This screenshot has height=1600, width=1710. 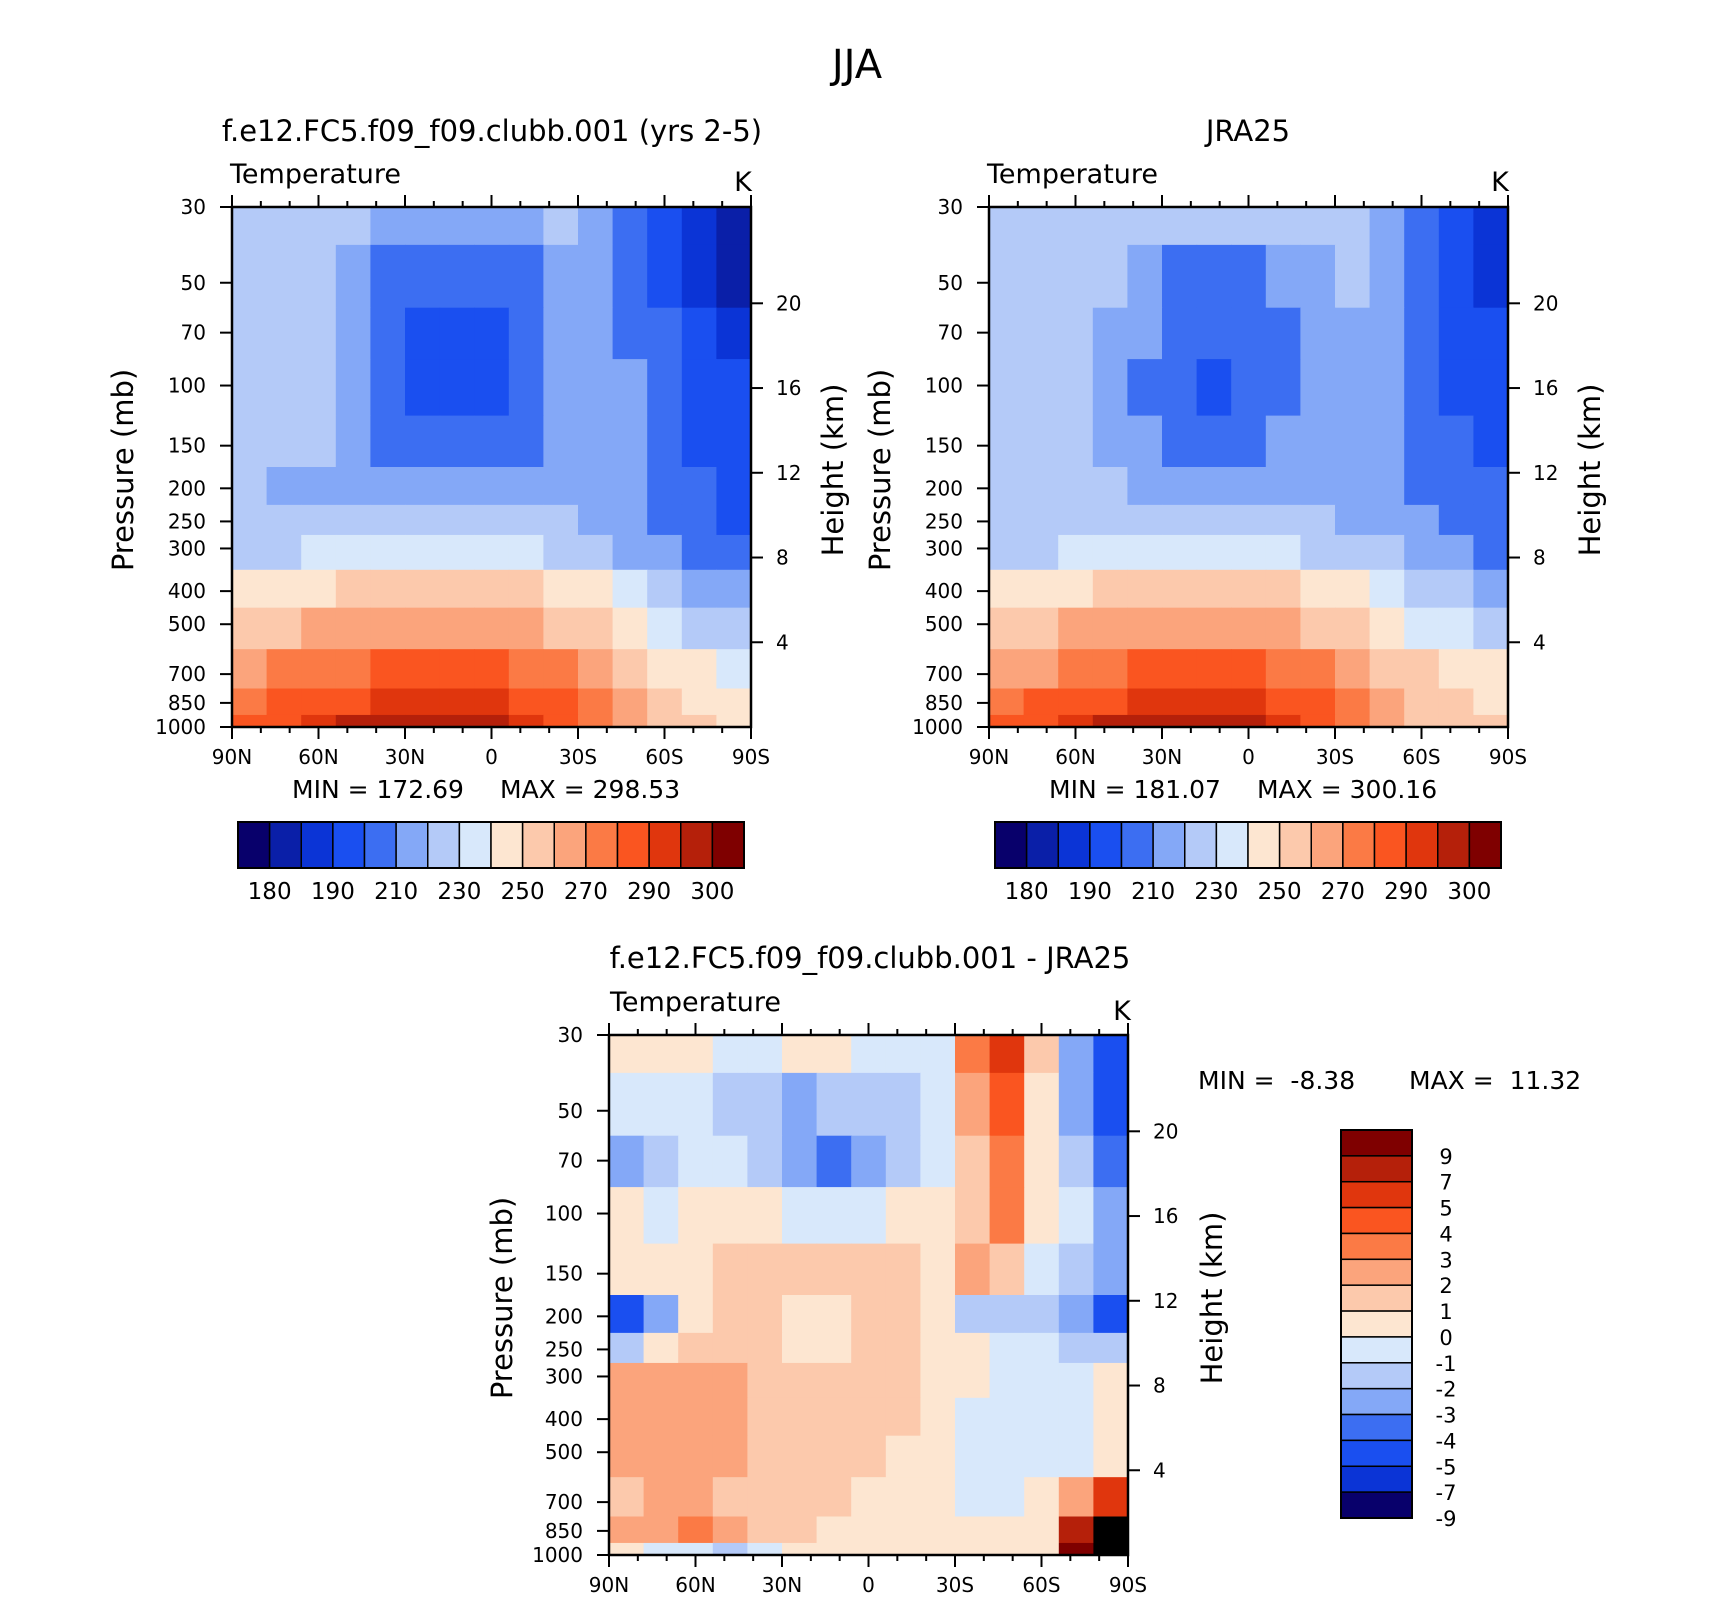 I want to click on x-tick-label: 0, so click(x=1248, y=757).